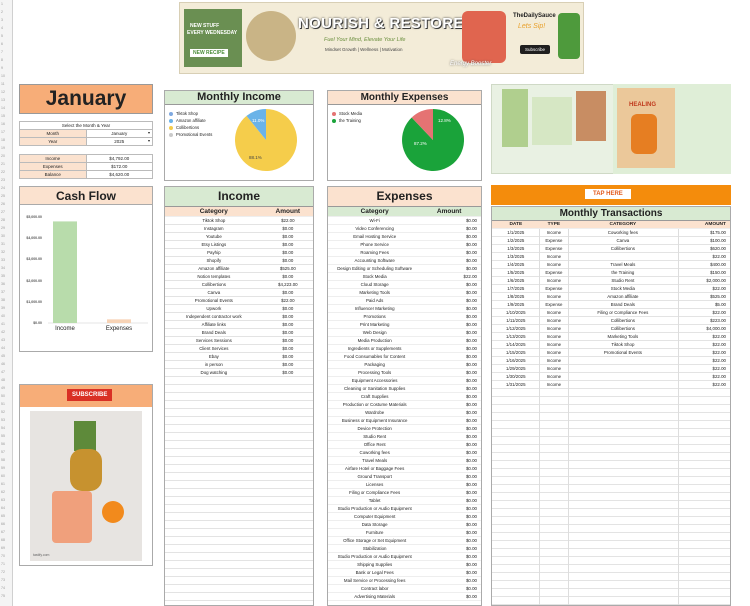 This screenshot has width=750, height=606. I want to click on promo-image-2: HEALING, so click(672, 129).